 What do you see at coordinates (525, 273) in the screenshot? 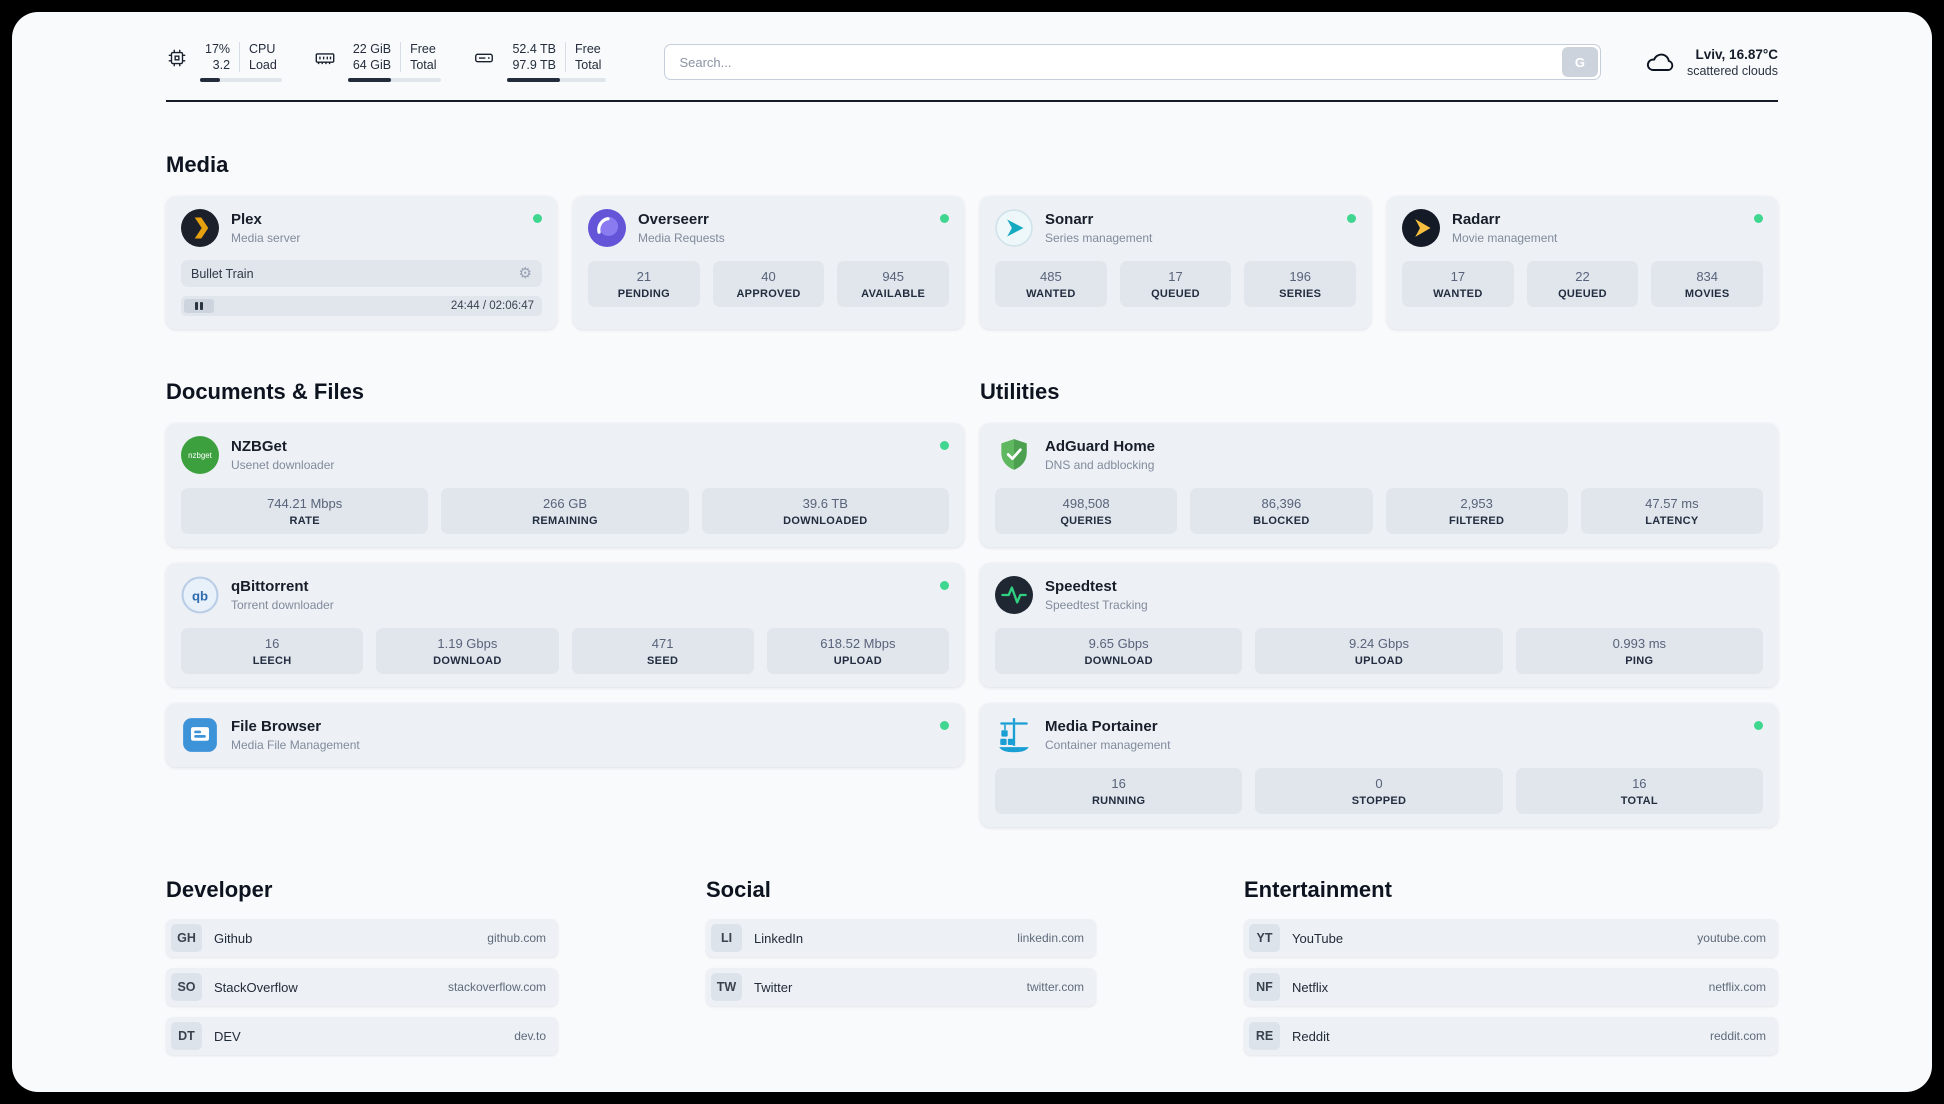
I see `gear-icon: ⚙` at bounding box center [525, 273].